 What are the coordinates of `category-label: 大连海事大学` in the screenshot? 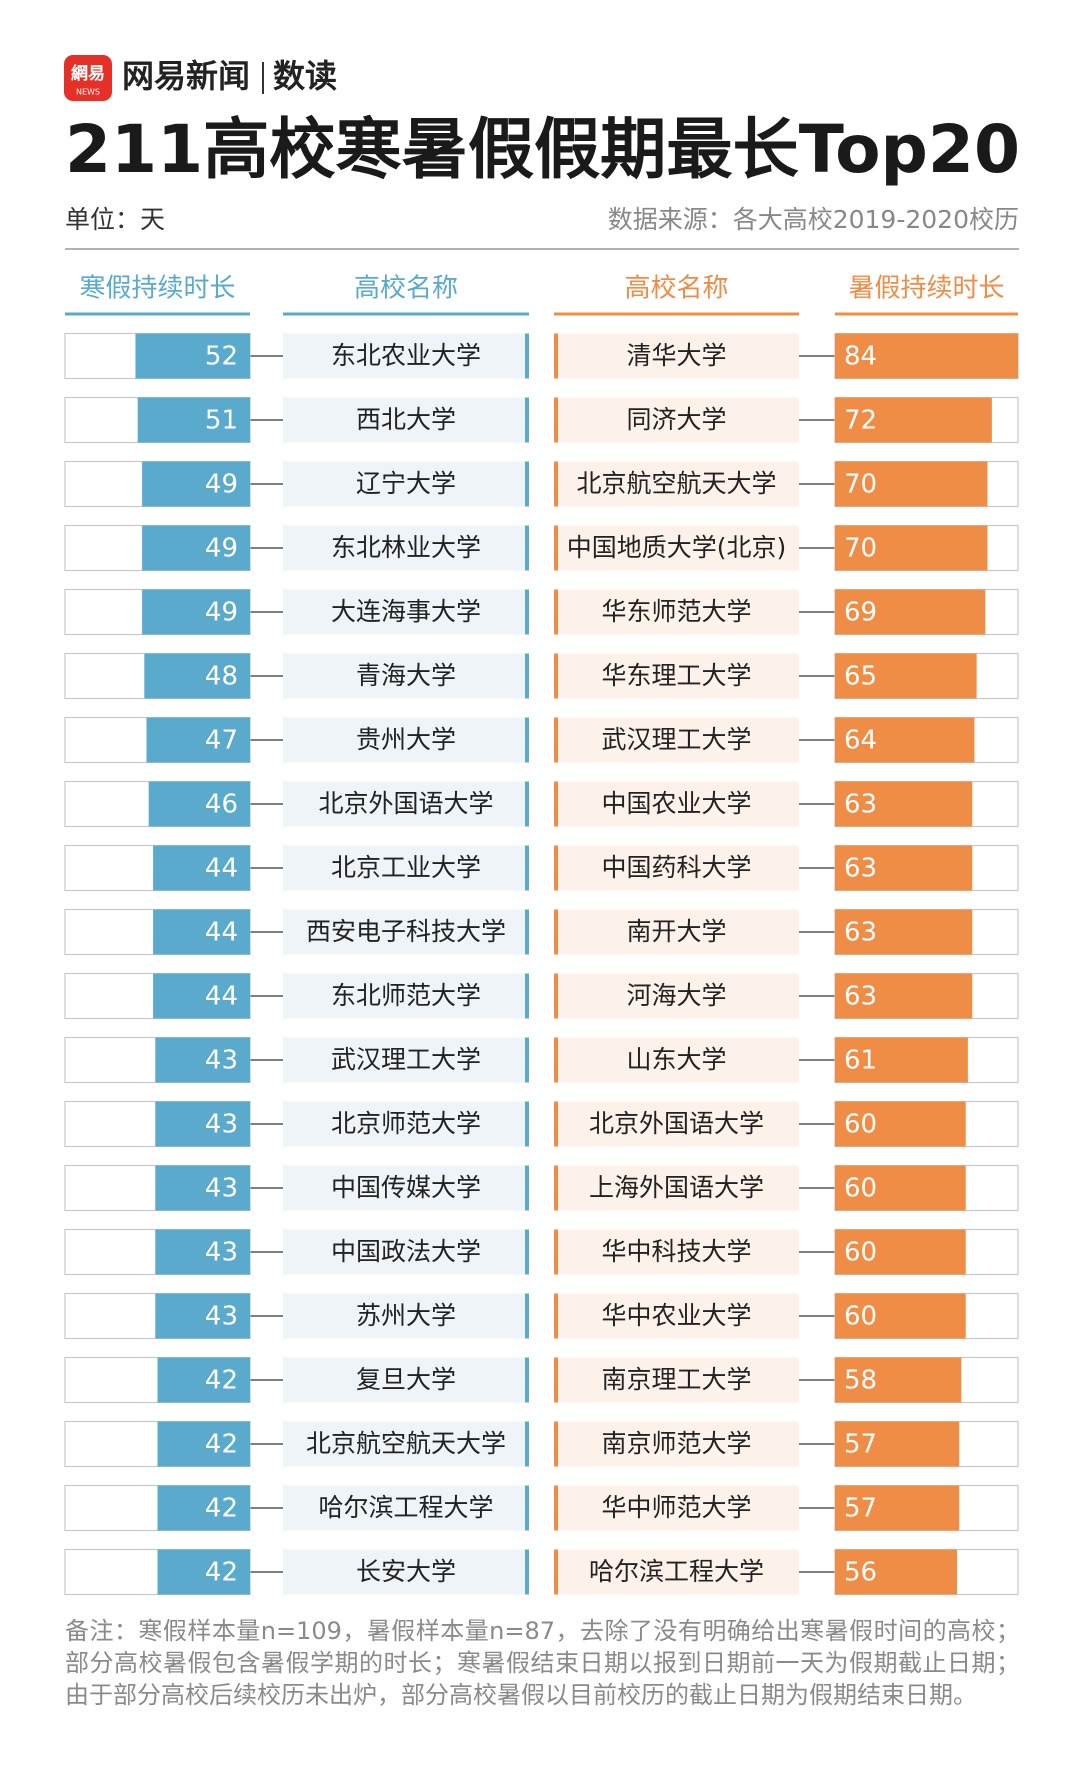 It's located at (406, 611).